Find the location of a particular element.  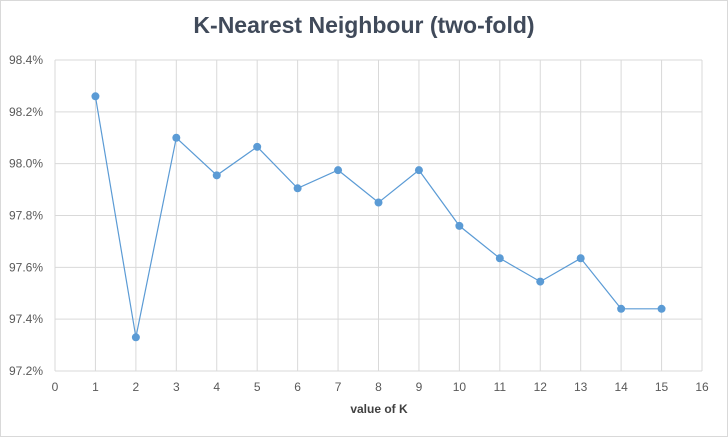

x-tick-label: 8 is located at coordinates (378, 387).